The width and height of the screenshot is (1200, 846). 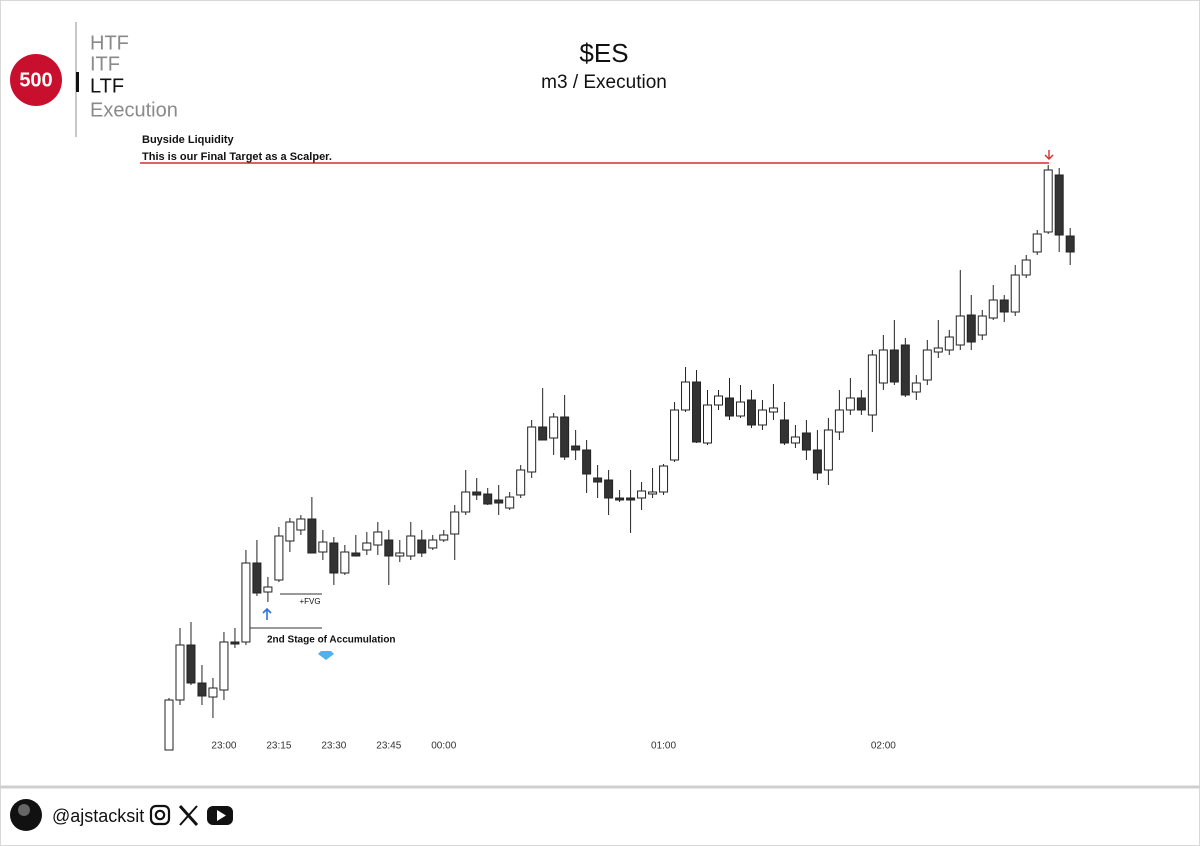 What do you see at coordinates (98, 816) in the screenshot?
I see `footer-handle: @ajstacksit` at bounding box center [98, 816].